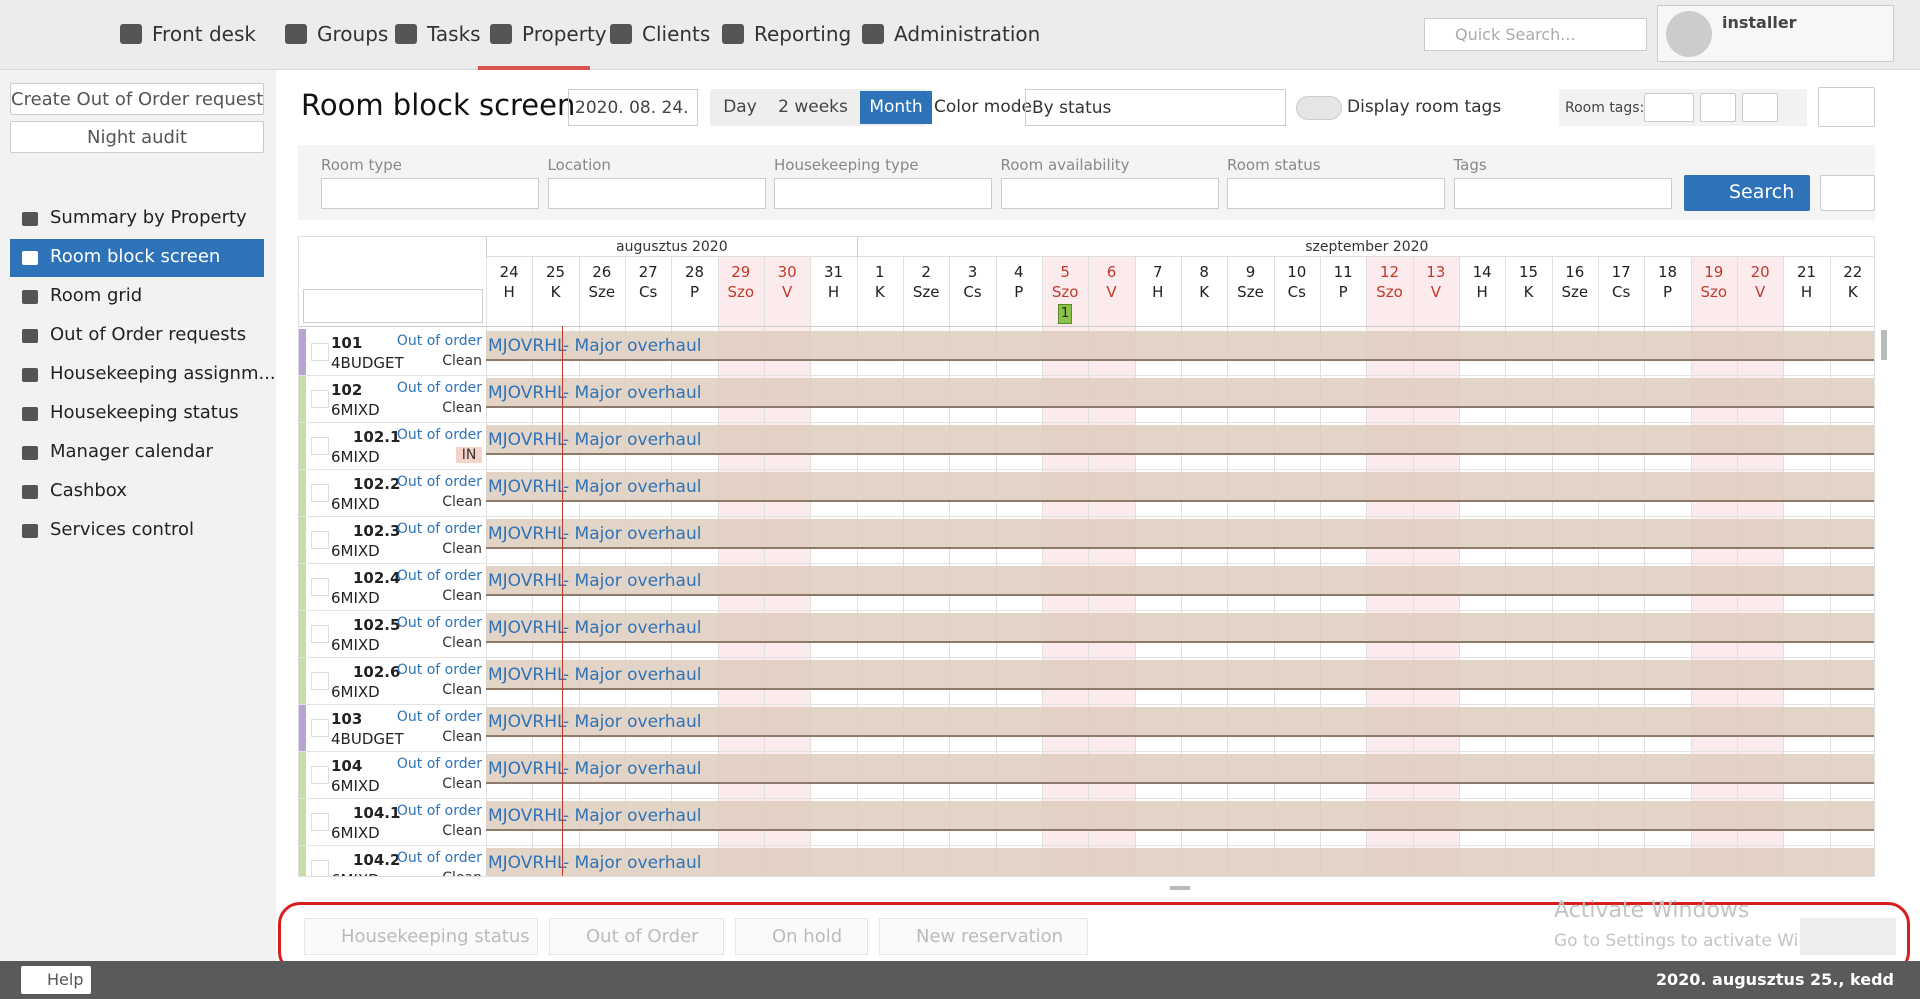 Image resolution: width=1920 pixels, height=999 pixels. What do you see at coordinates (564, 34) in the screenshot?
I see `nav-item: Property` at bounding box center [564, 34].